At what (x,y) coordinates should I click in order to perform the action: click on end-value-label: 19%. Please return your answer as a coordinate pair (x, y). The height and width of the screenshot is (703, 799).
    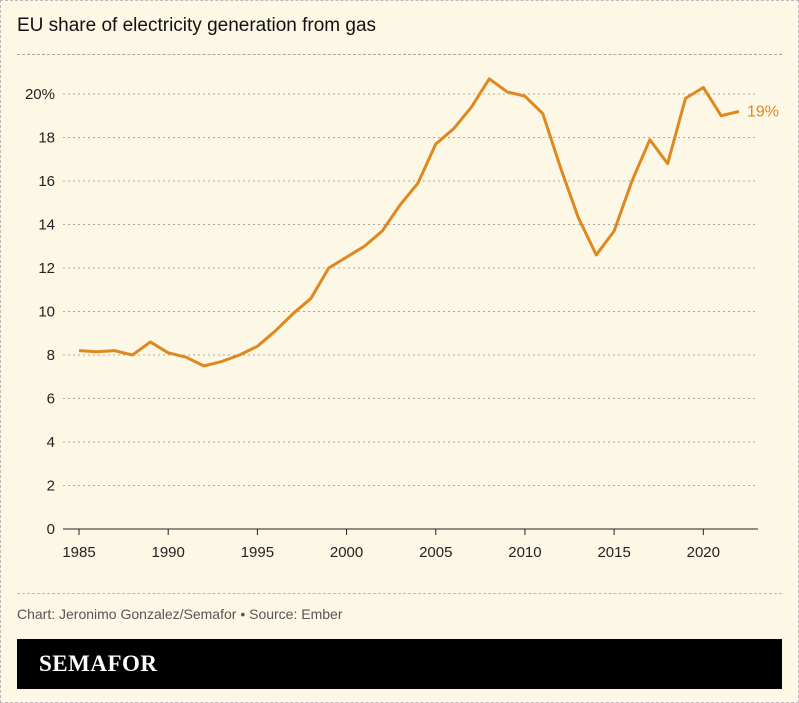
    Looking at the image, I should click on (763, 111).